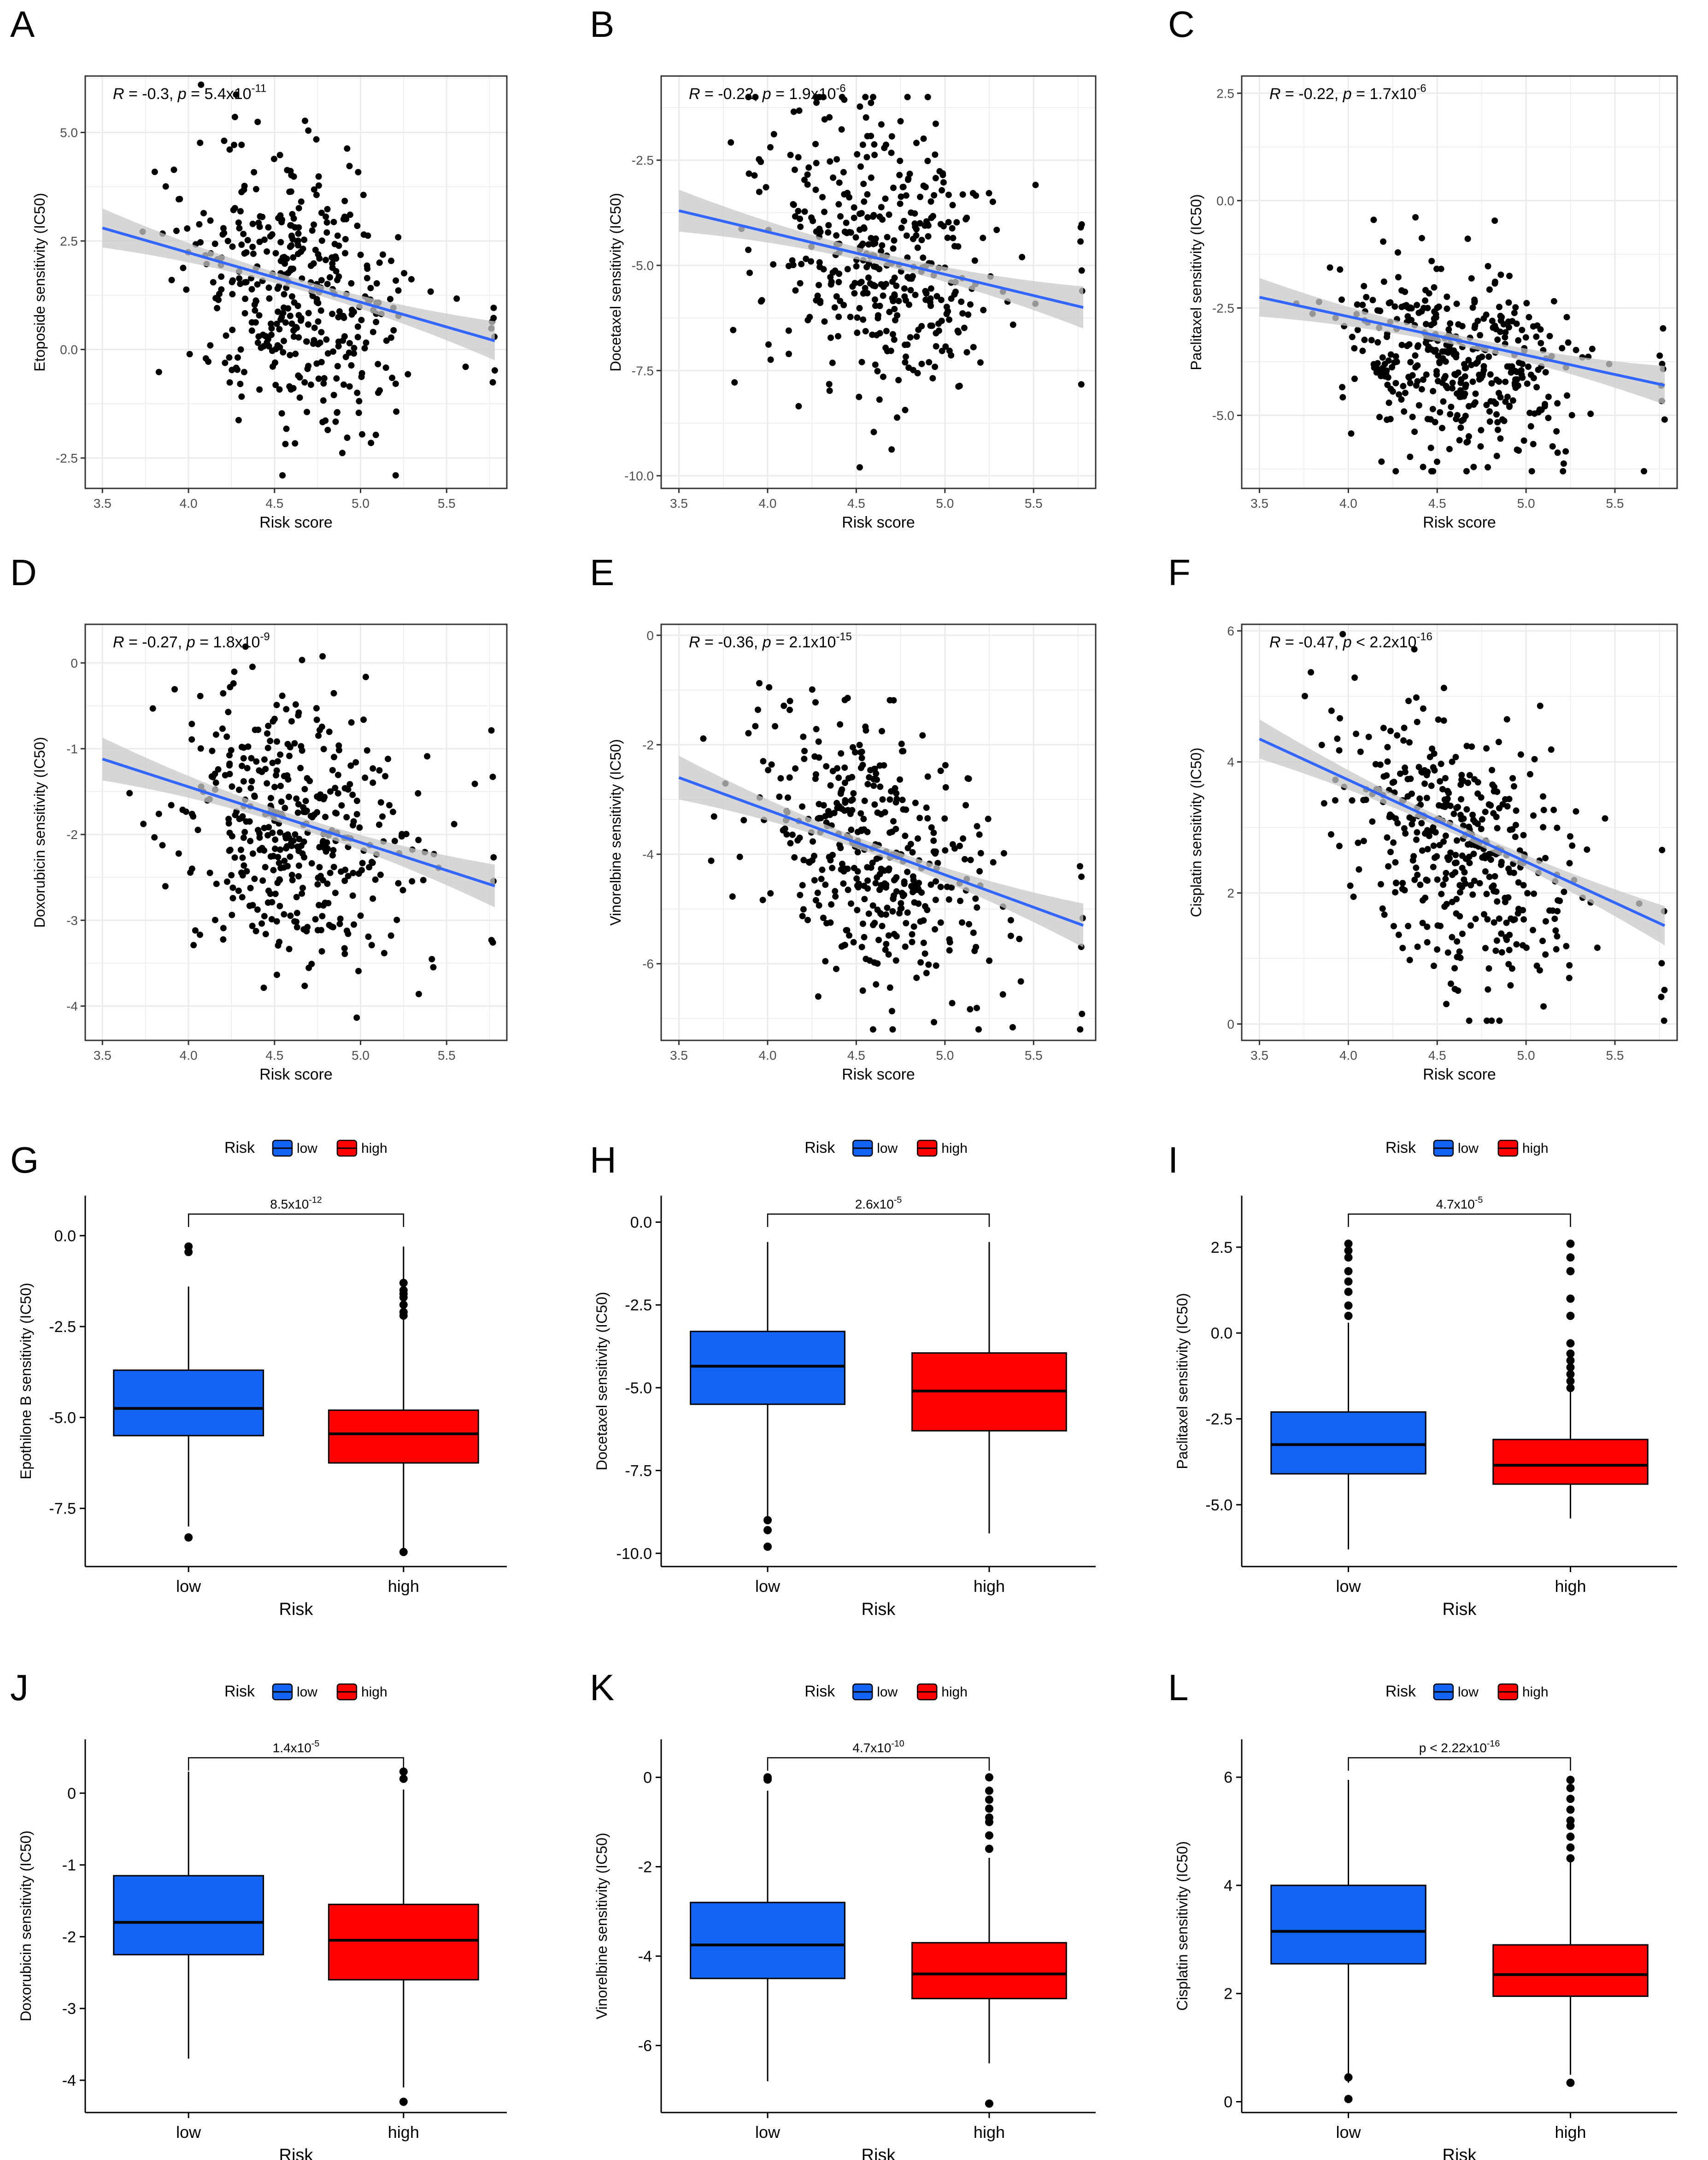 The image size is (1708, 2160). Describe the element at coordinates (305, 1148) in the screenshot. I see `legend: Risk low high` at that location.